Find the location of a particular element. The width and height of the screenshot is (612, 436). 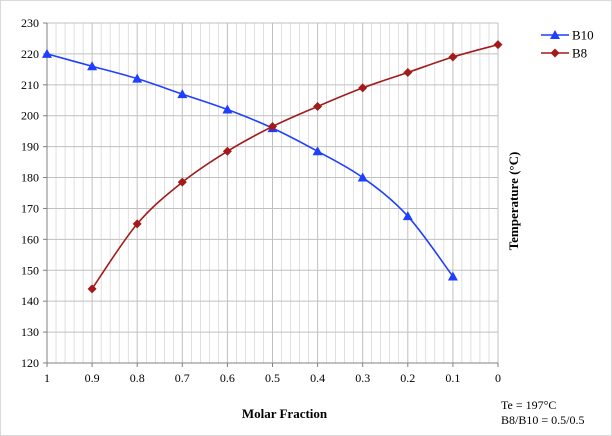

y-tick-labels: 120 130 140 150 160 170 180 190 200 210 220 230 is located at coordinates (30, 193).